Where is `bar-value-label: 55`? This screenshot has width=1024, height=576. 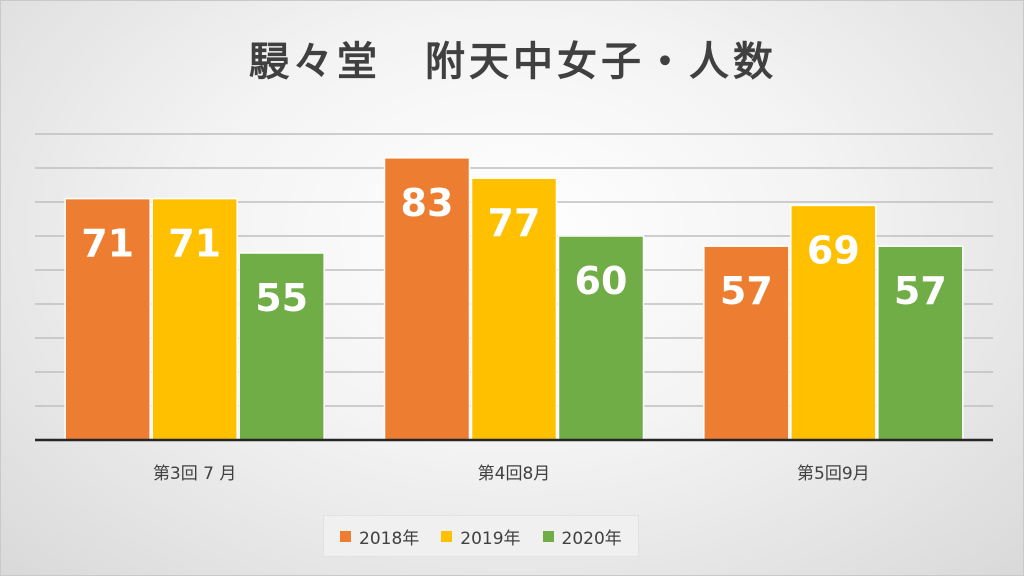
bar-value-label: 55 is located at coordinates (281, 298).